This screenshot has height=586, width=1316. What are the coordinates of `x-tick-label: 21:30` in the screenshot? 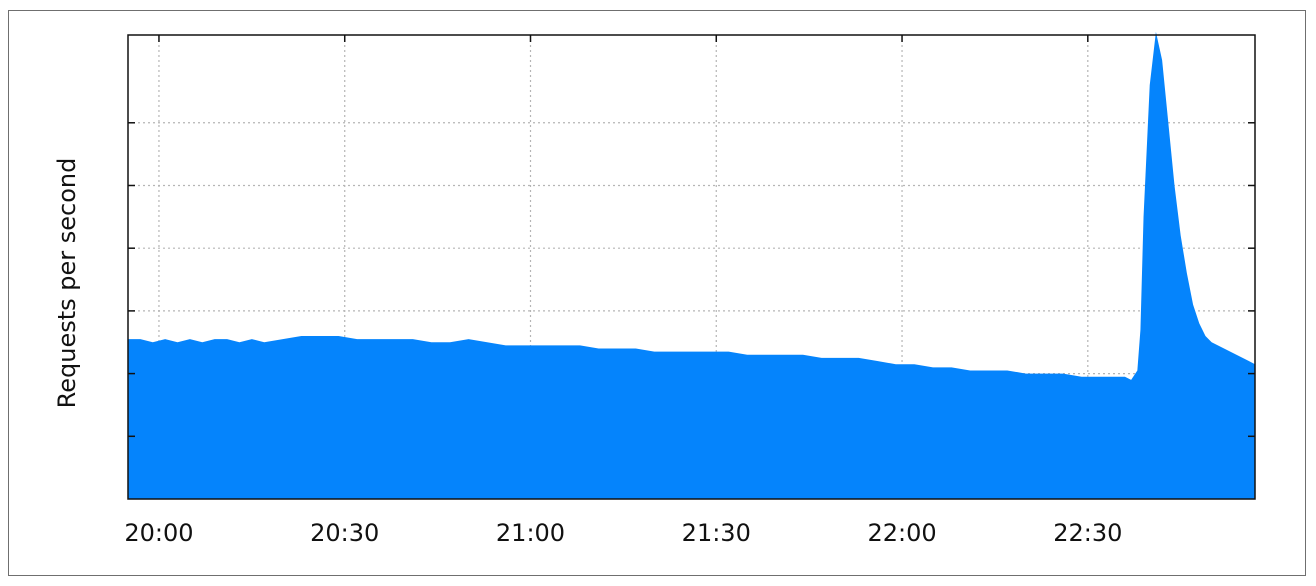 It's located at (716, 533).